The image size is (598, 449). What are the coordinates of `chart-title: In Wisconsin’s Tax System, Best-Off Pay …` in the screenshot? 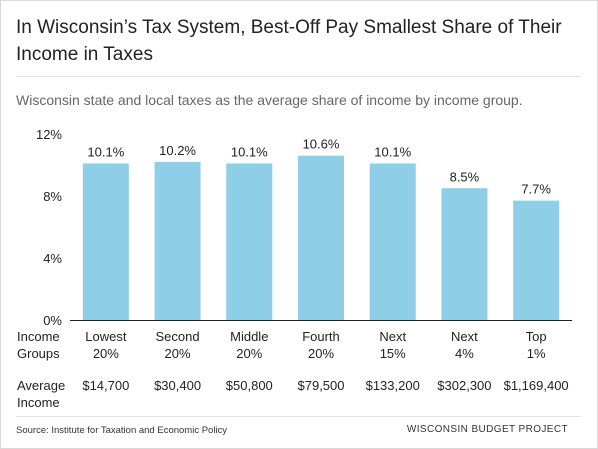 It's located at (298, 41).